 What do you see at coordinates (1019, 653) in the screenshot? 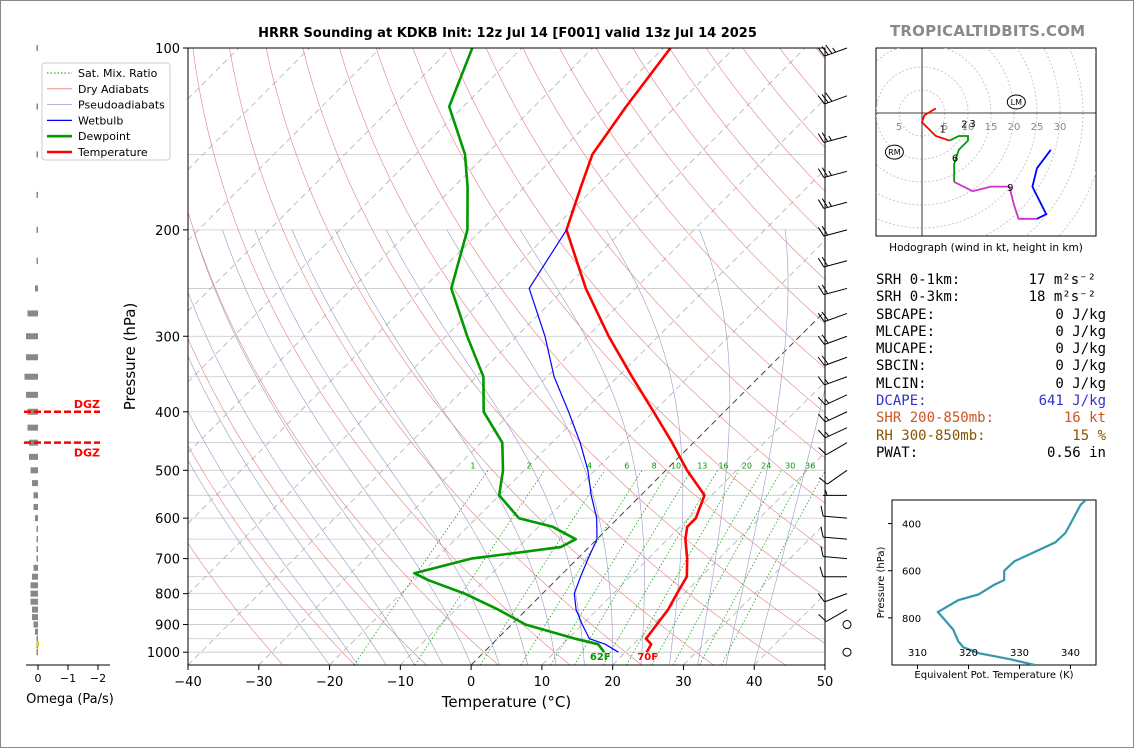
I see `theta-e-x-tick-label: 330` at bounding box center [1019, 653].